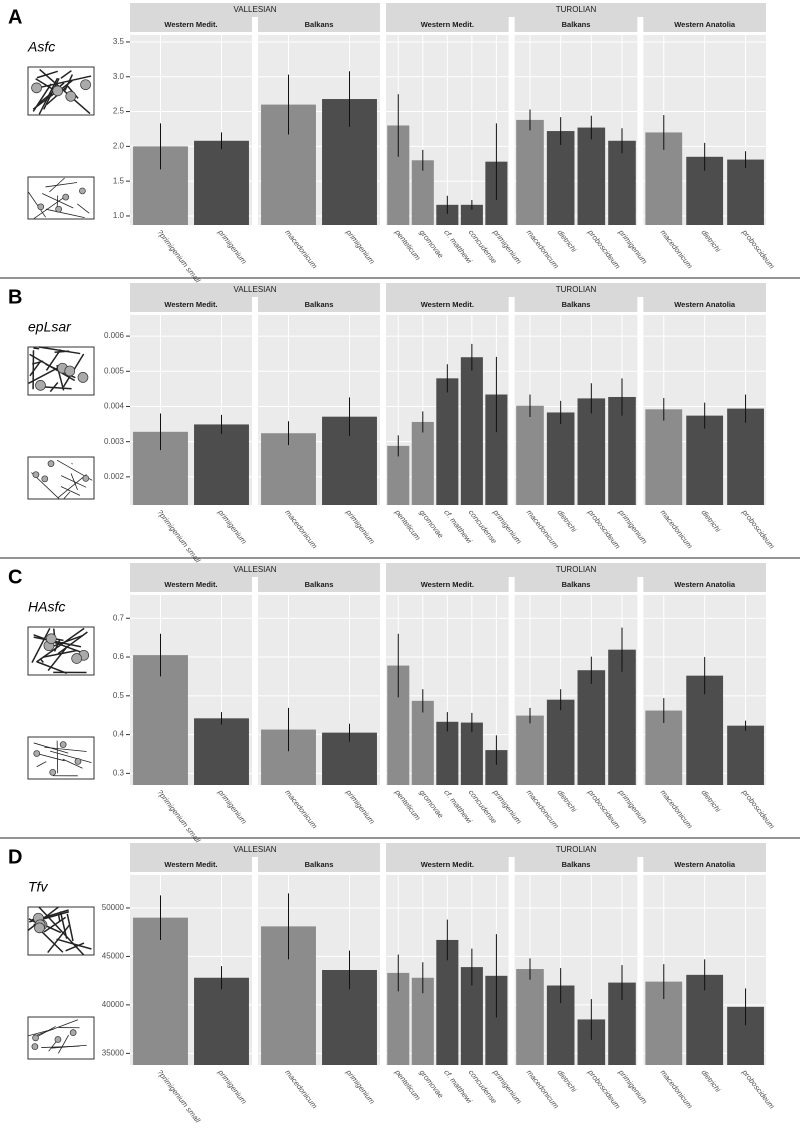 The width and height of the screenshot is (800, 1130). I want to click on y-tick-label: 3.5, so click(119, 41).